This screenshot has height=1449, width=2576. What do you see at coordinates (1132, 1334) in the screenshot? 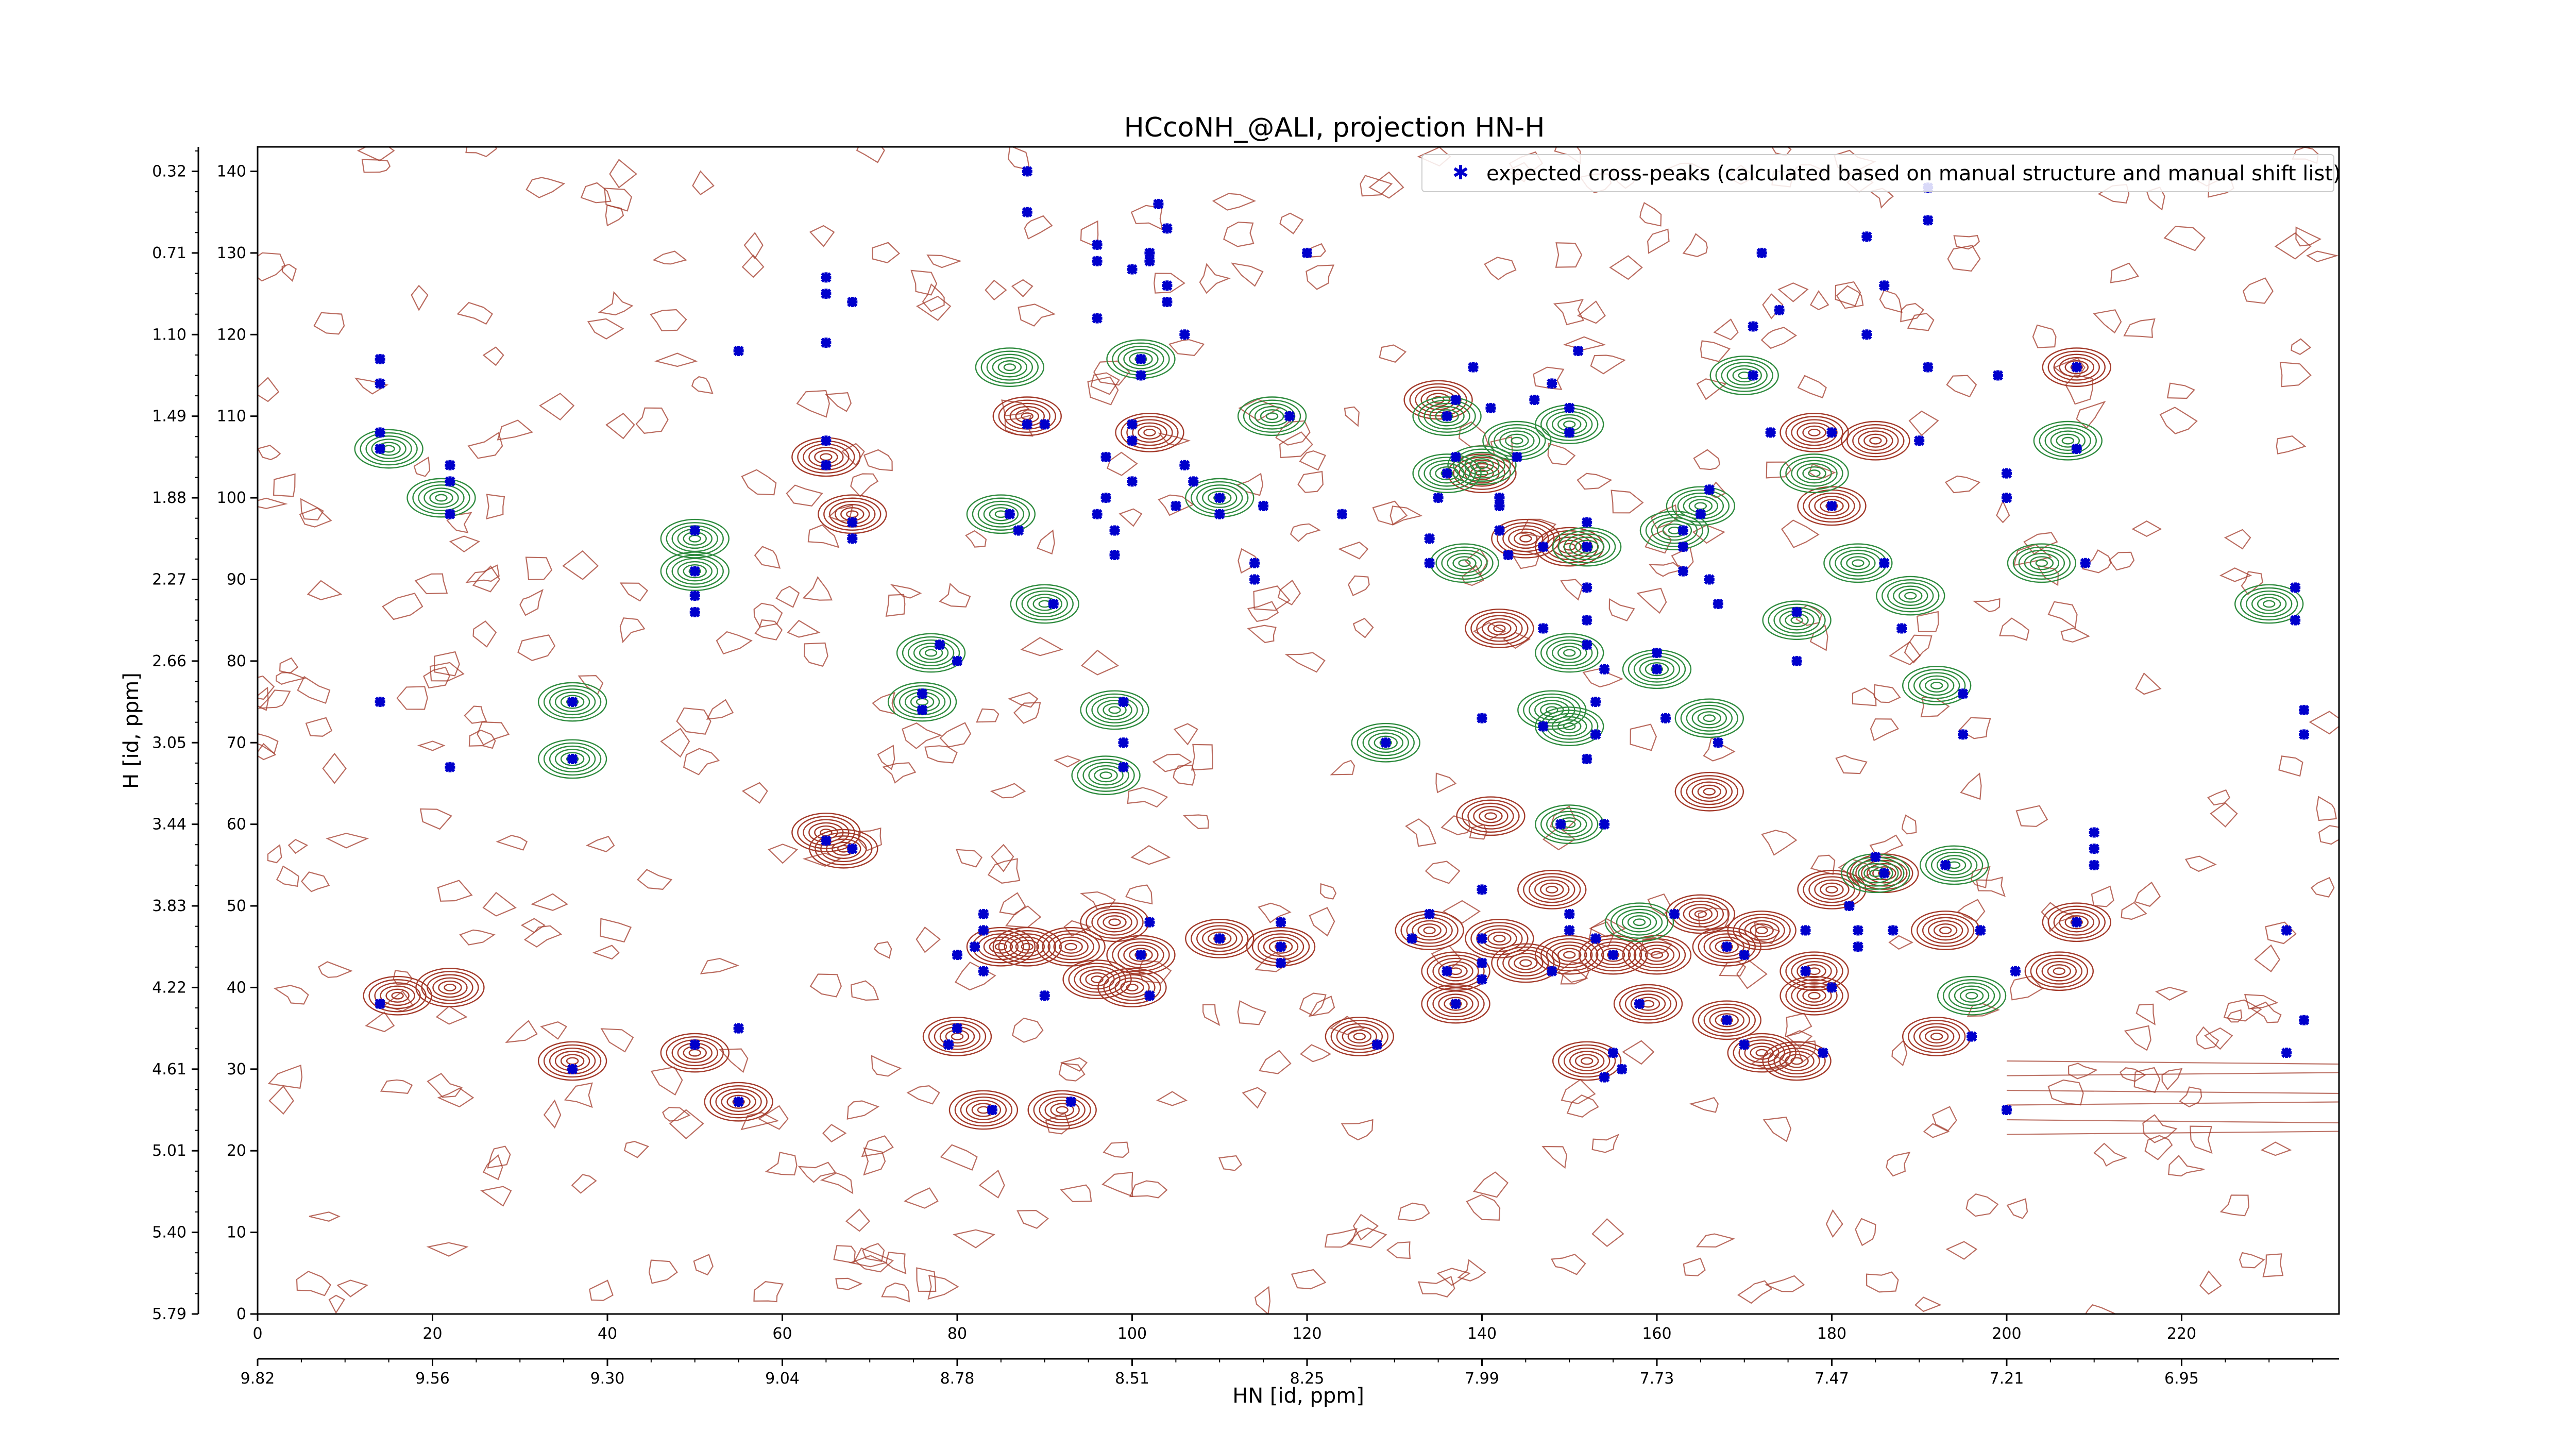
I see `x-tick-label: 100` at bounding box center [1132, 1334].